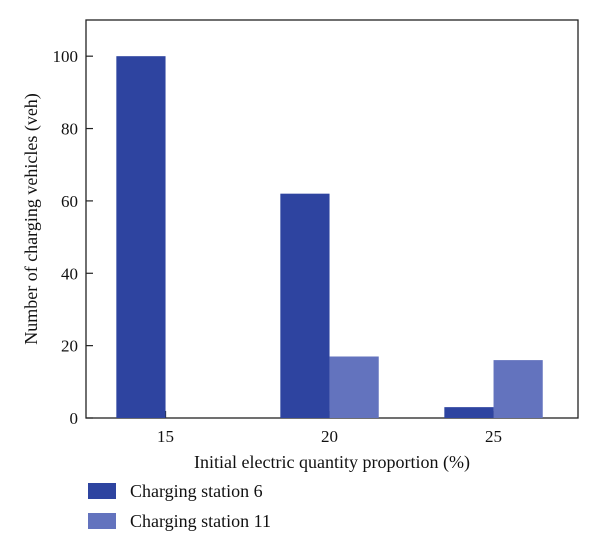 The image size is (600, 554). Describe the element at coordinates (69, 201) in the screenshot. I see `y-tick-label-60: 60` at that location.